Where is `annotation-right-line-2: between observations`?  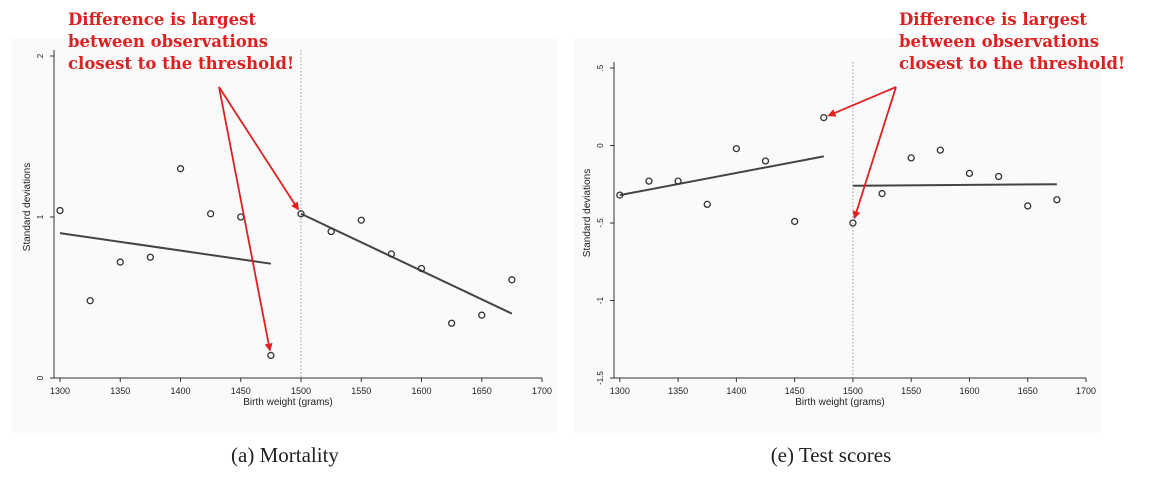
annotation-right-line-2: between observations is located at coordinates (999, 41).